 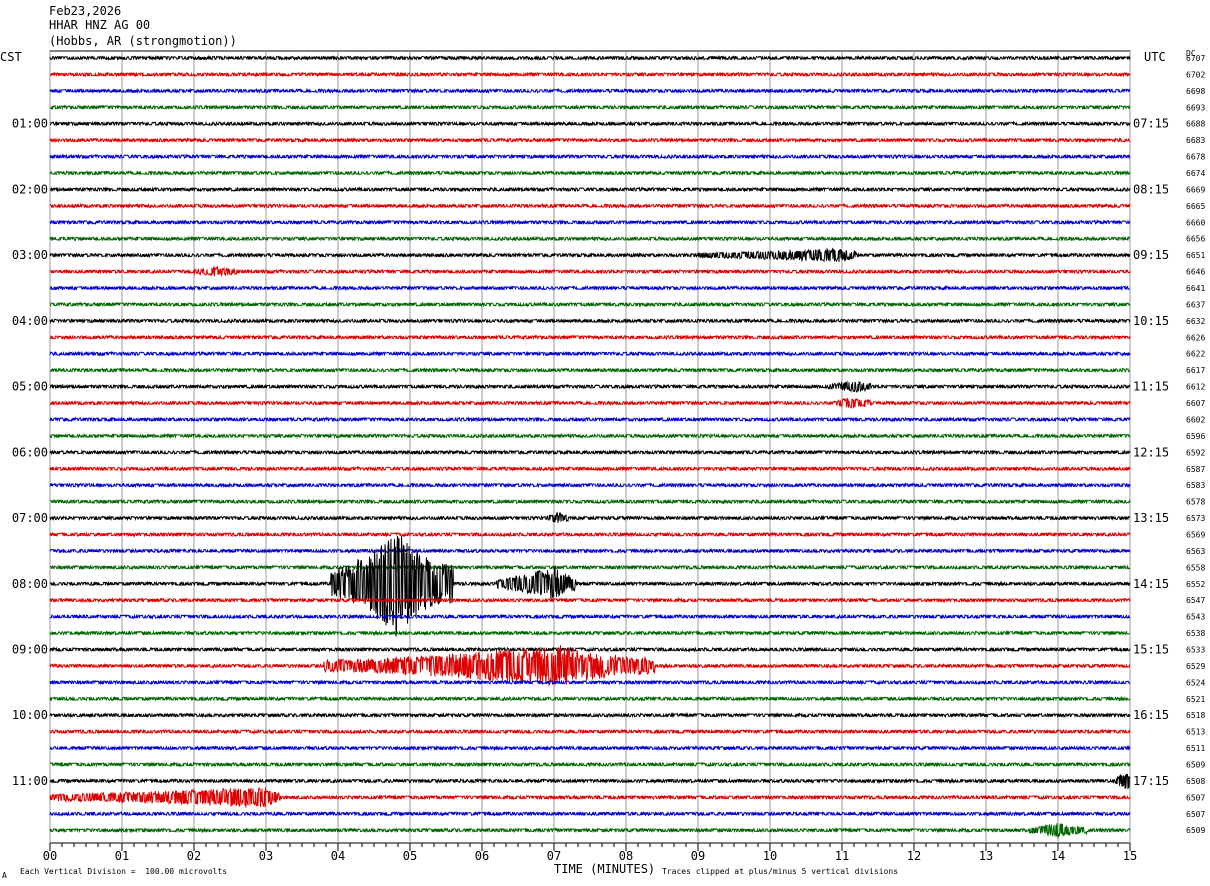 I want to click on dc-offset-label: 6607, so click(x=1195, y=403).